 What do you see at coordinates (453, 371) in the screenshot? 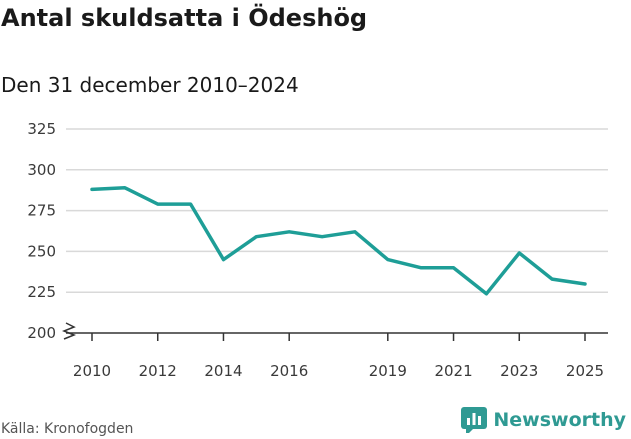
I see `x-tick-label: 2021` at bounding box center [453, 371].